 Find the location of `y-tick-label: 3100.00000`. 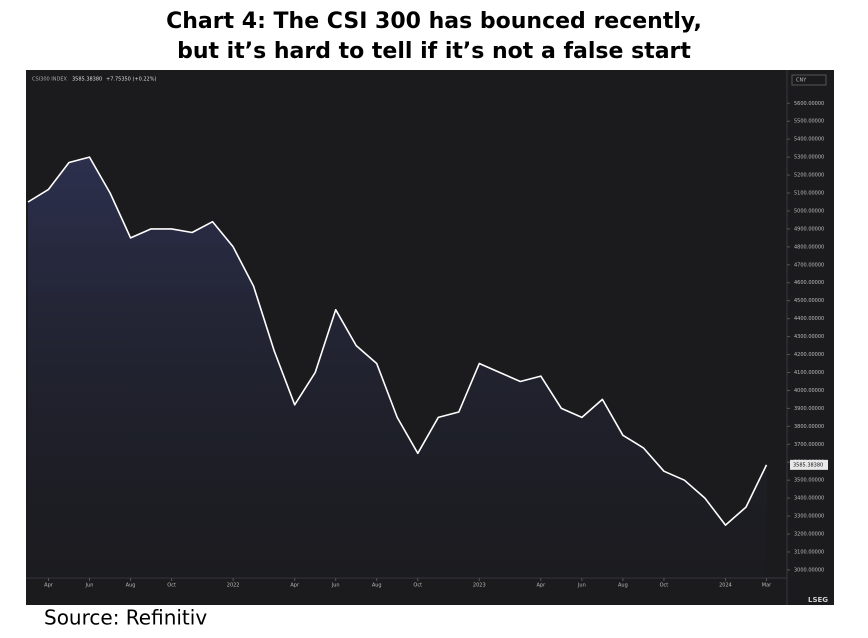

y-tick-label: 3100.00000 is located at coordinates (809, 552).